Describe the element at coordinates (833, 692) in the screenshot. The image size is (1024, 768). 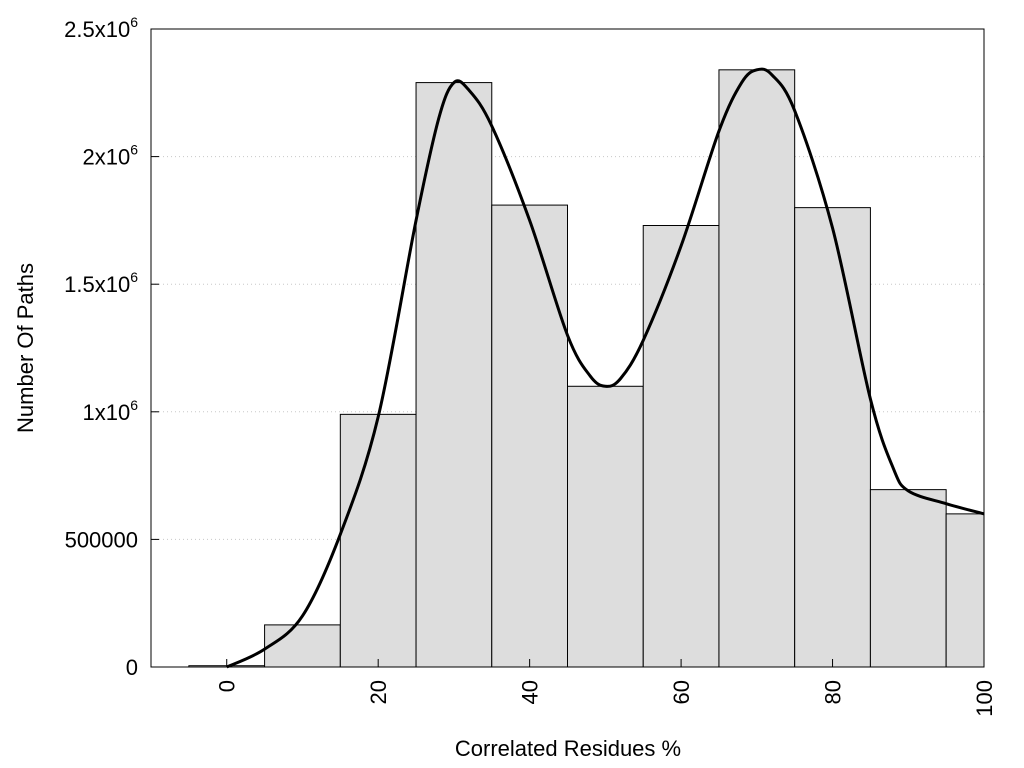
I see `x-tick-label: 80` at that location.